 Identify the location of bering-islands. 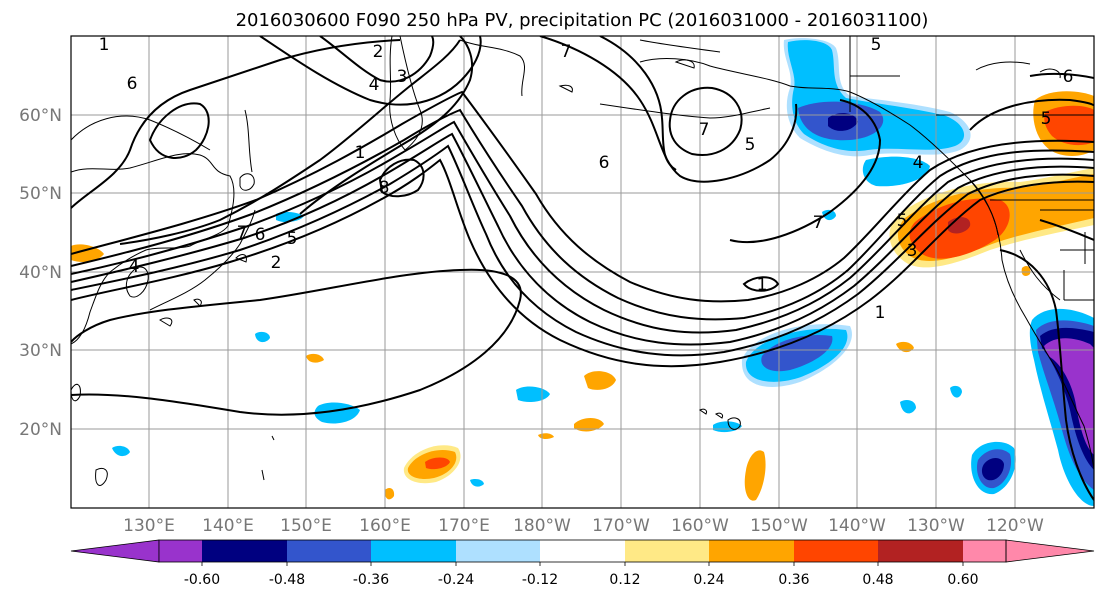
(639, 66).